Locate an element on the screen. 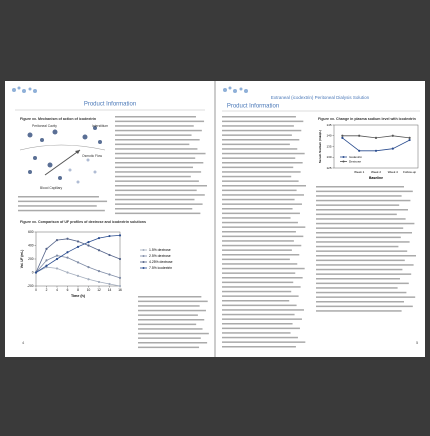 This screenshot has height=436, width=430. x-tick-label: Week 1 is located at coordinates (359, 172).